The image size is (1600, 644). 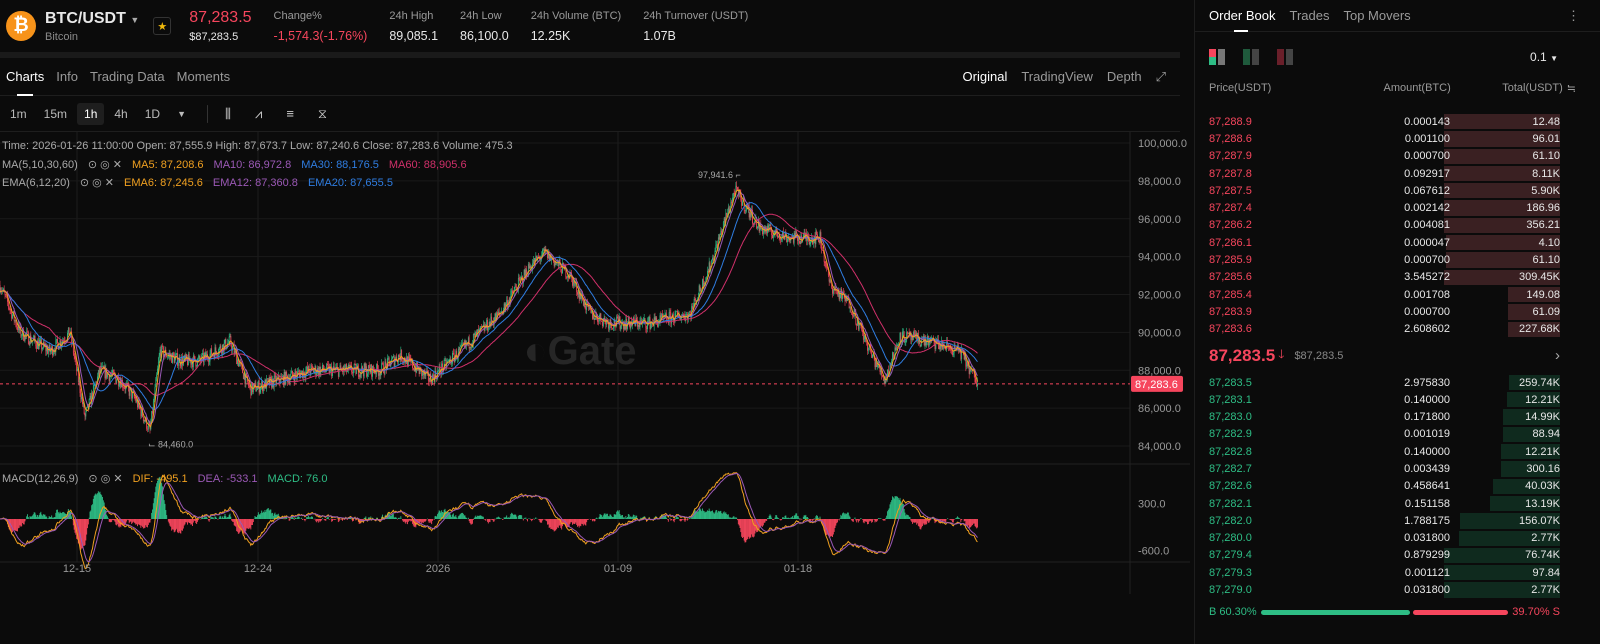 I want to click on order-amount: 0.001121, so click(x=1427, y=572).